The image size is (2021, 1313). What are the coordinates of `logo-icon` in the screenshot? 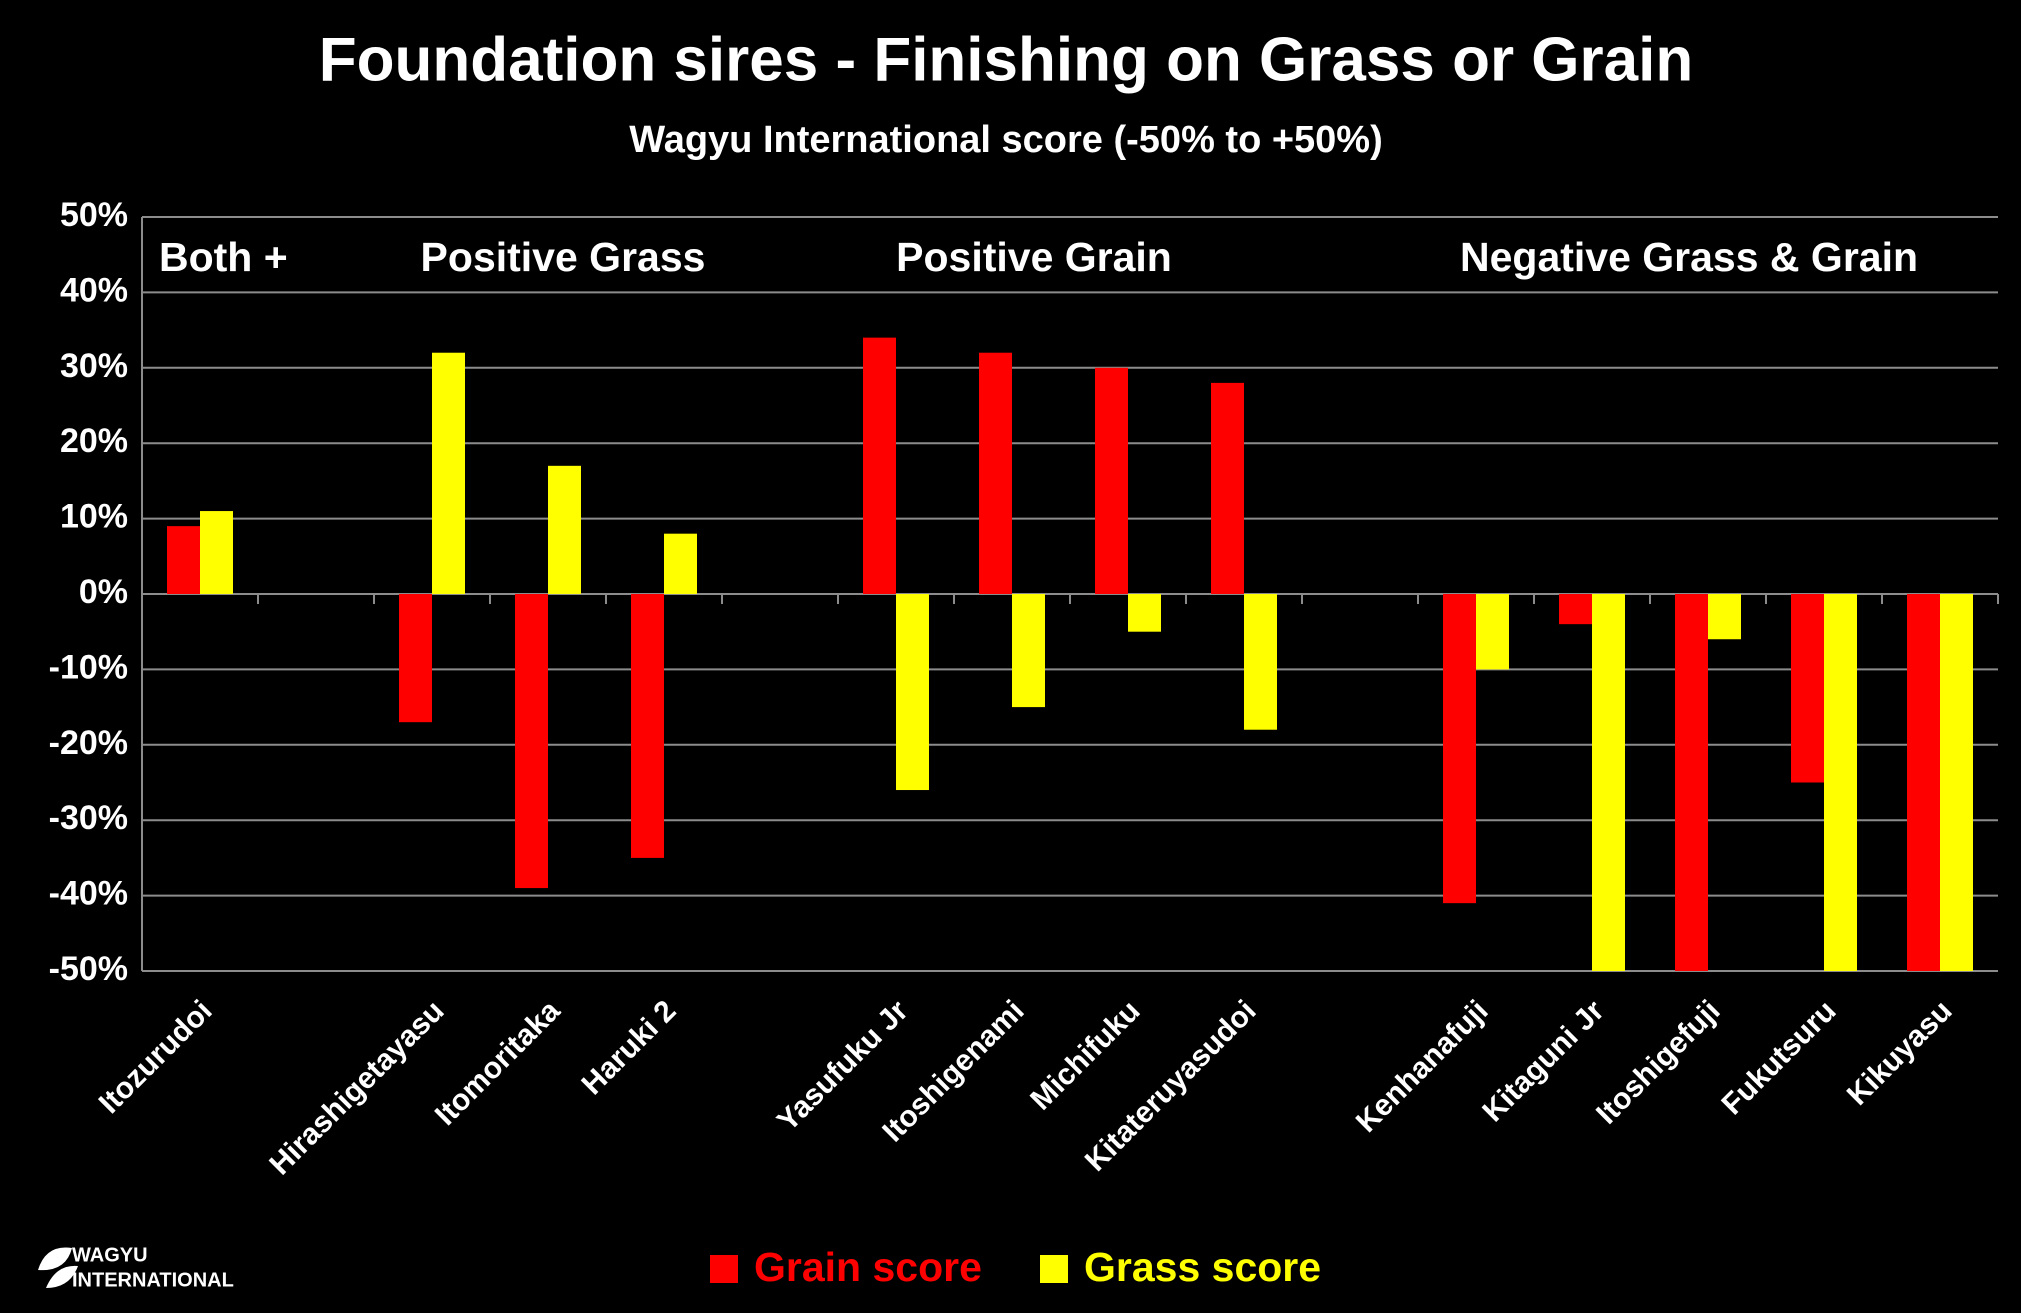 It's located at (58, 1267).